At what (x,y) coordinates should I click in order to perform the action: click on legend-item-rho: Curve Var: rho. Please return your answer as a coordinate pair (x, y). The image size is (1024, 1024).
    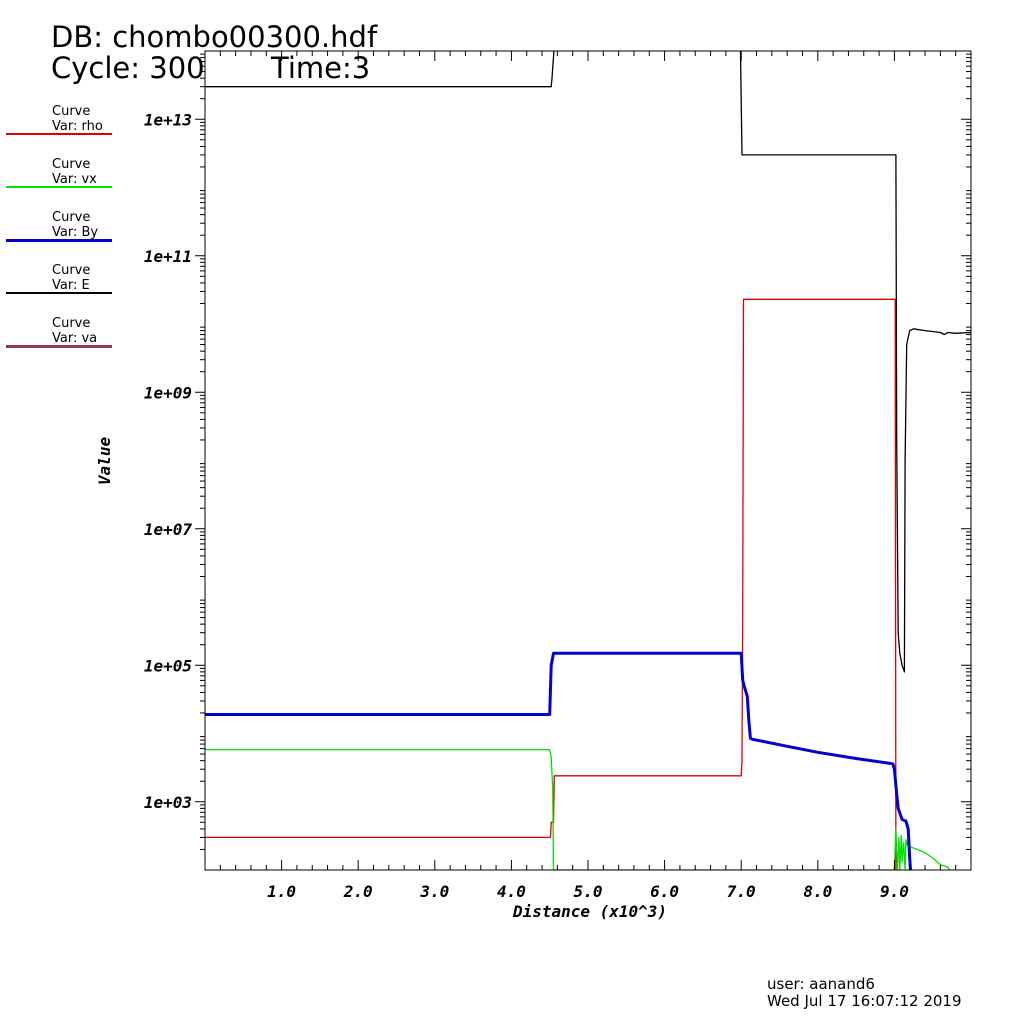
    Looking at the image, I should click on (59, 128).